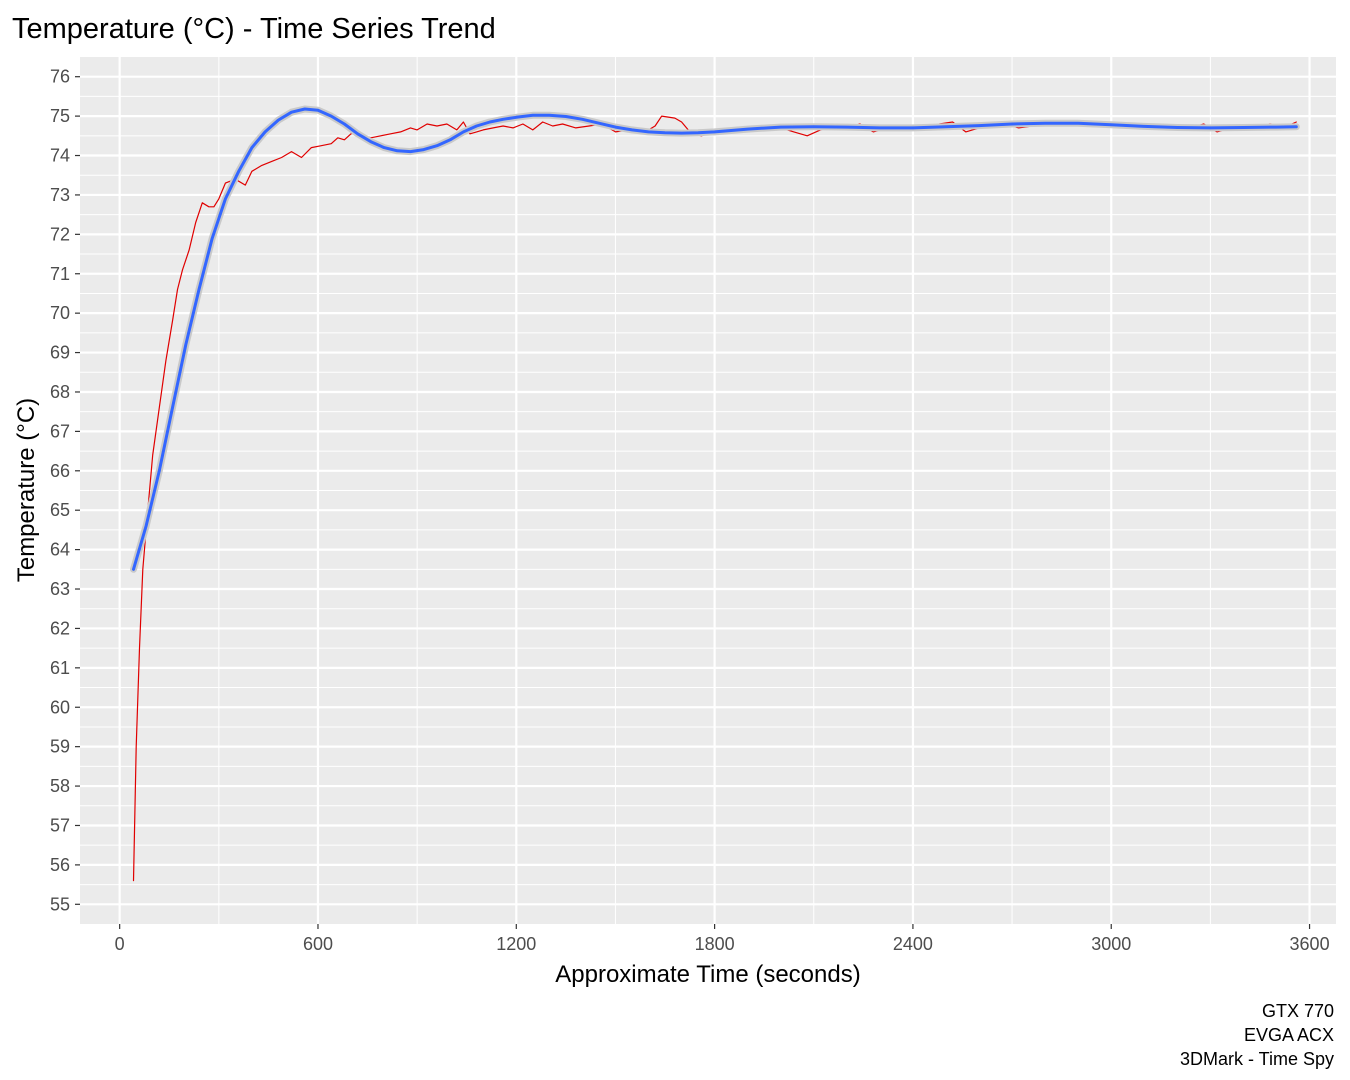  I want to click on caption: GTX 770 EVGA ACX 3DMark - Time Spy, so click(1257, 1035).